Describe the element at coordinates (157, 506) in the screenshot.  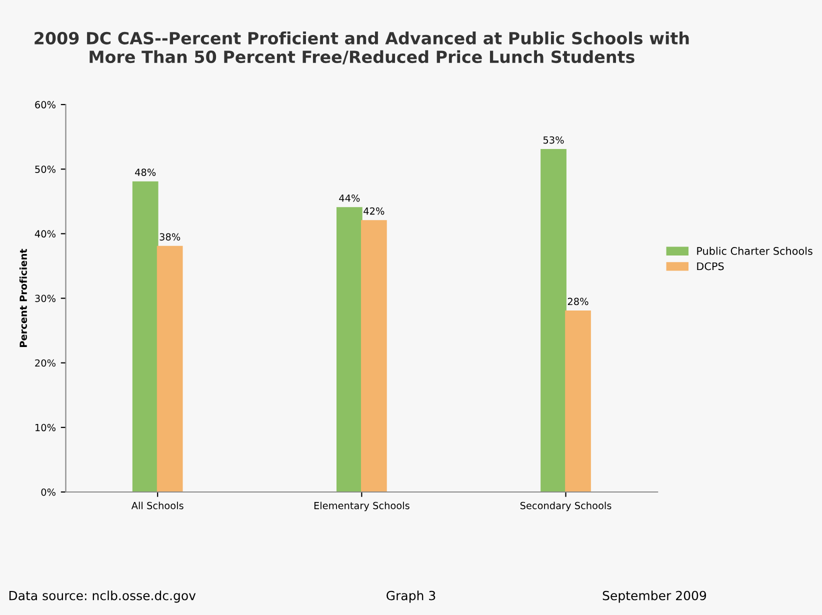
I see `x-tick-label: All Schools` at that location.